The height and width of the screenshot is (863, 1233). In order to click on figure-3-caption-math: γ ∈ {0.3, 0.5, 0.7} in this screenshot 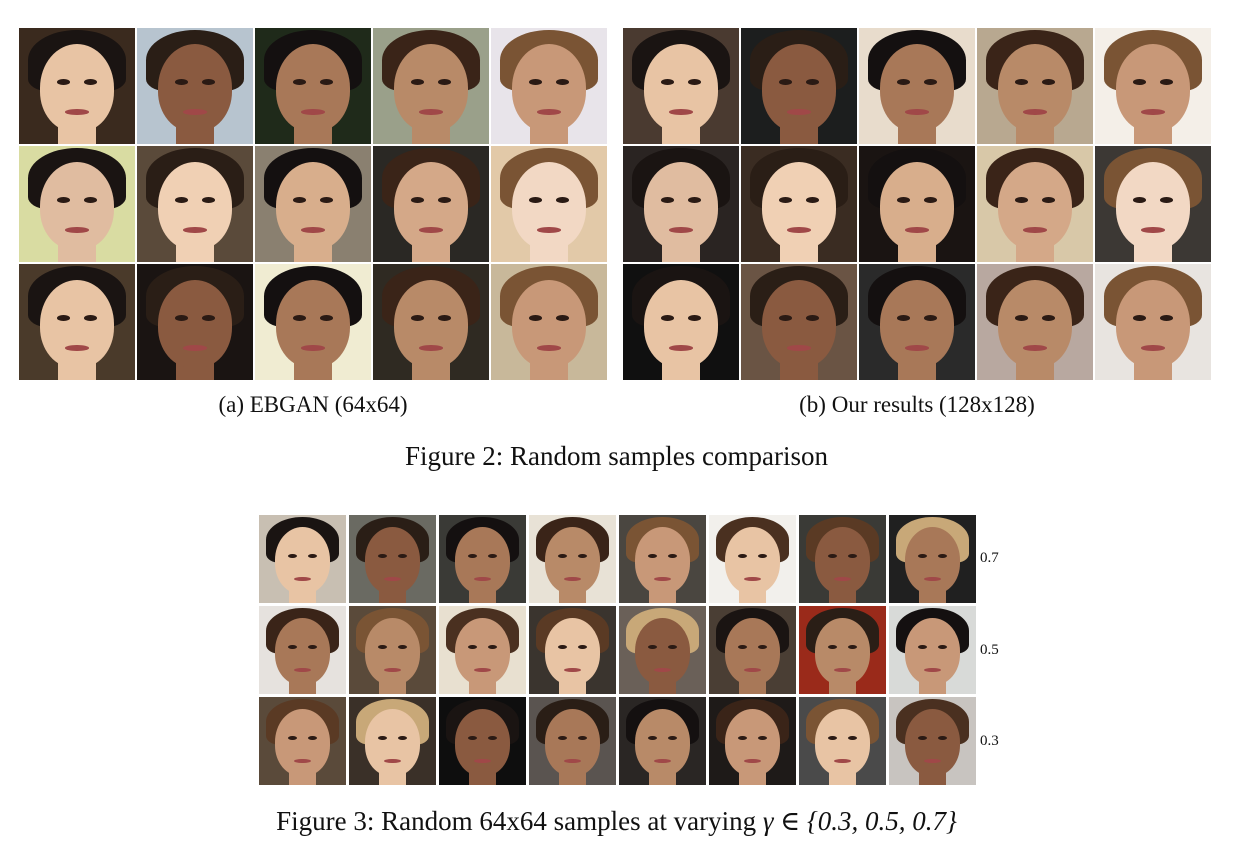, I will do `click(859, 821)`.